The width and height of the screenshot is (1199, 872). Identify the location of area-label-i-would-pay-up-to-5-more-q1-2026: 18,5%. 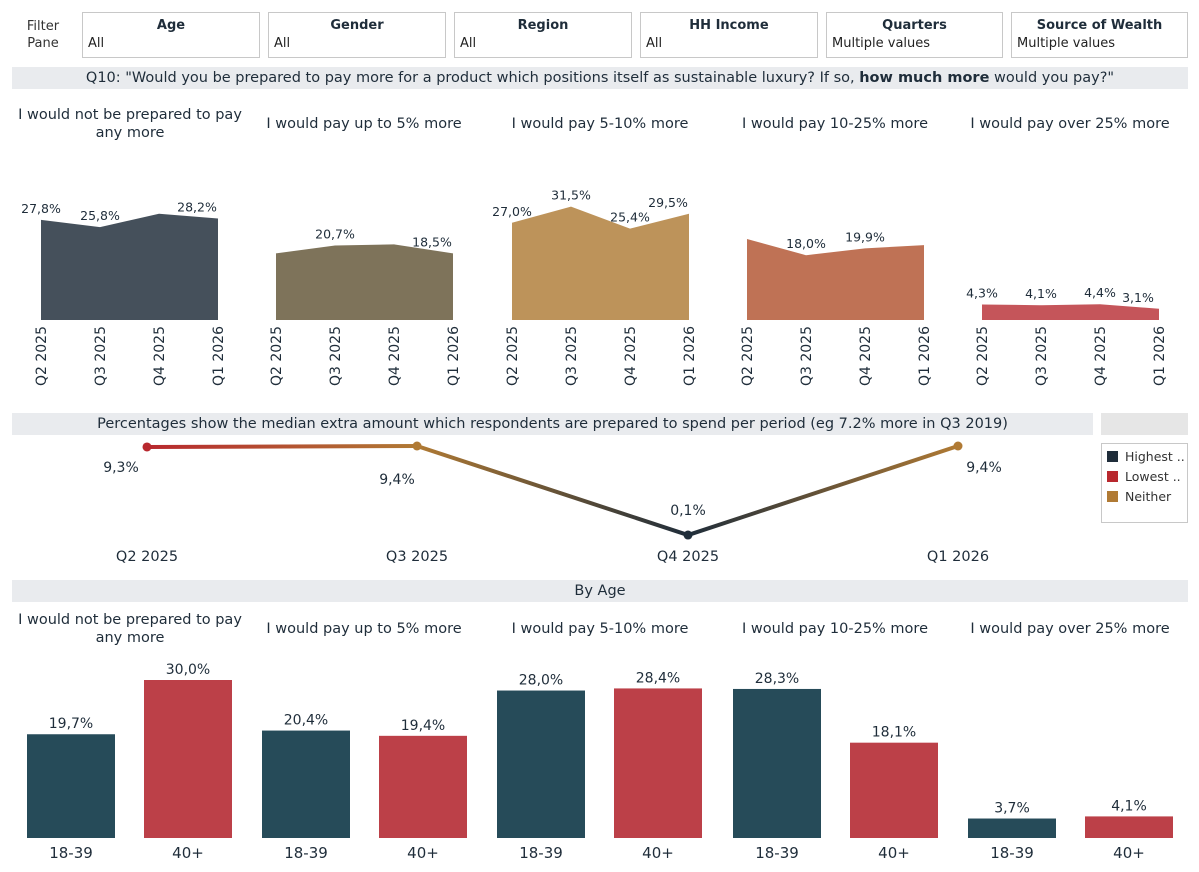
(432, 241).